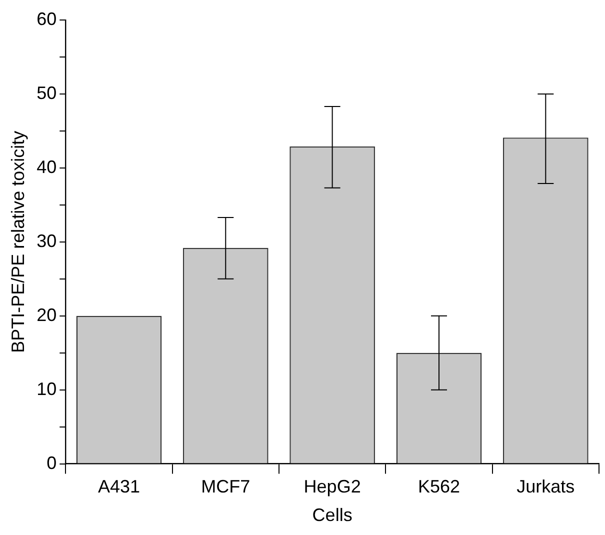 This screenshot has height=535, width=605. I want to click on x-tick-label: HepG2, so click(332, 486).